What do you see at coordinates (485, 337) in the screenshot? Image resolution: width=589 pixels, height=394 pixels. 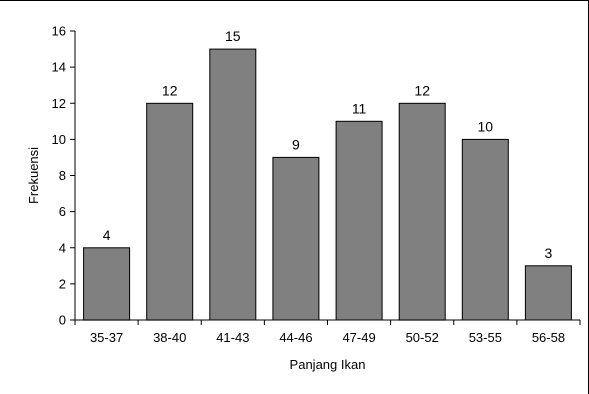 I see `x-tick-label: 53-55` at bounding box center [485, 337].